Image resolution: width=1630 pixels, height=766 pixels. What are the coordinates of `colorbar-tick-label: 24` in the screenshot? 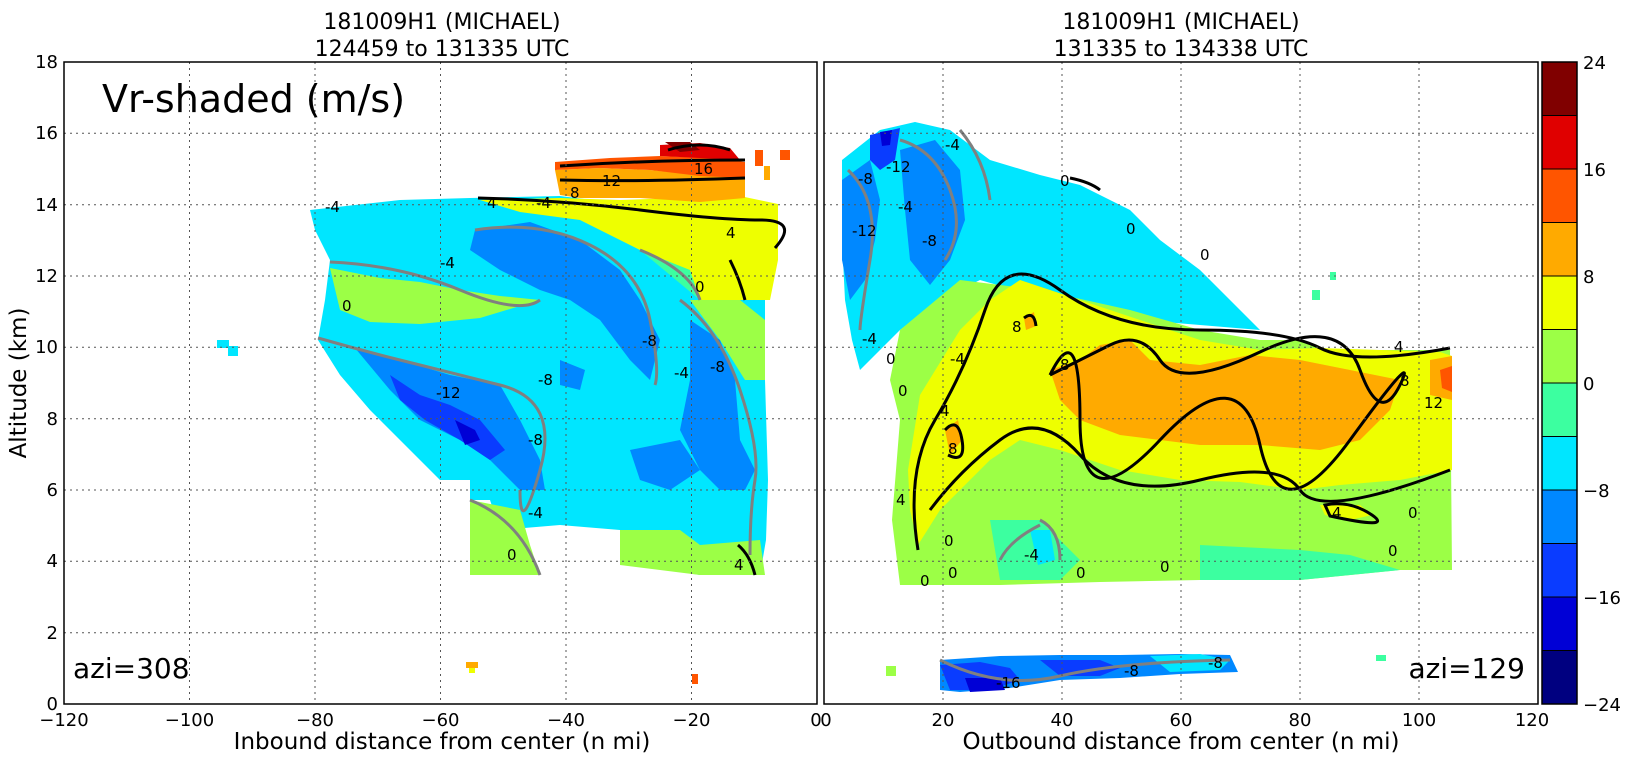 It's located at (1594, 63).